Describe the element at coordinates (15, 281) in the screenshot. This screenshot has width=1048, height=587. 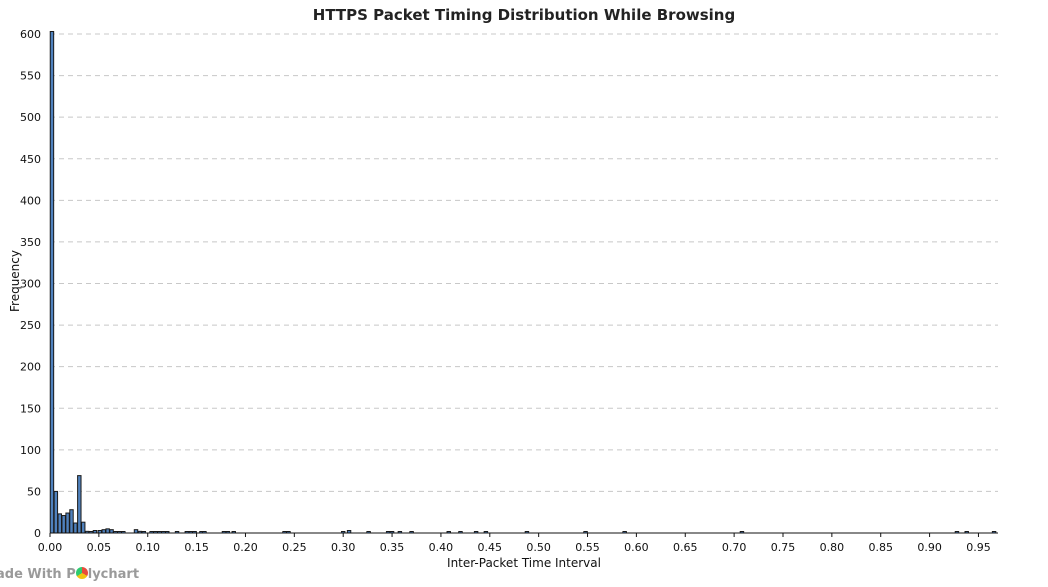
I see `y-axis-label: Frequency` at that location.